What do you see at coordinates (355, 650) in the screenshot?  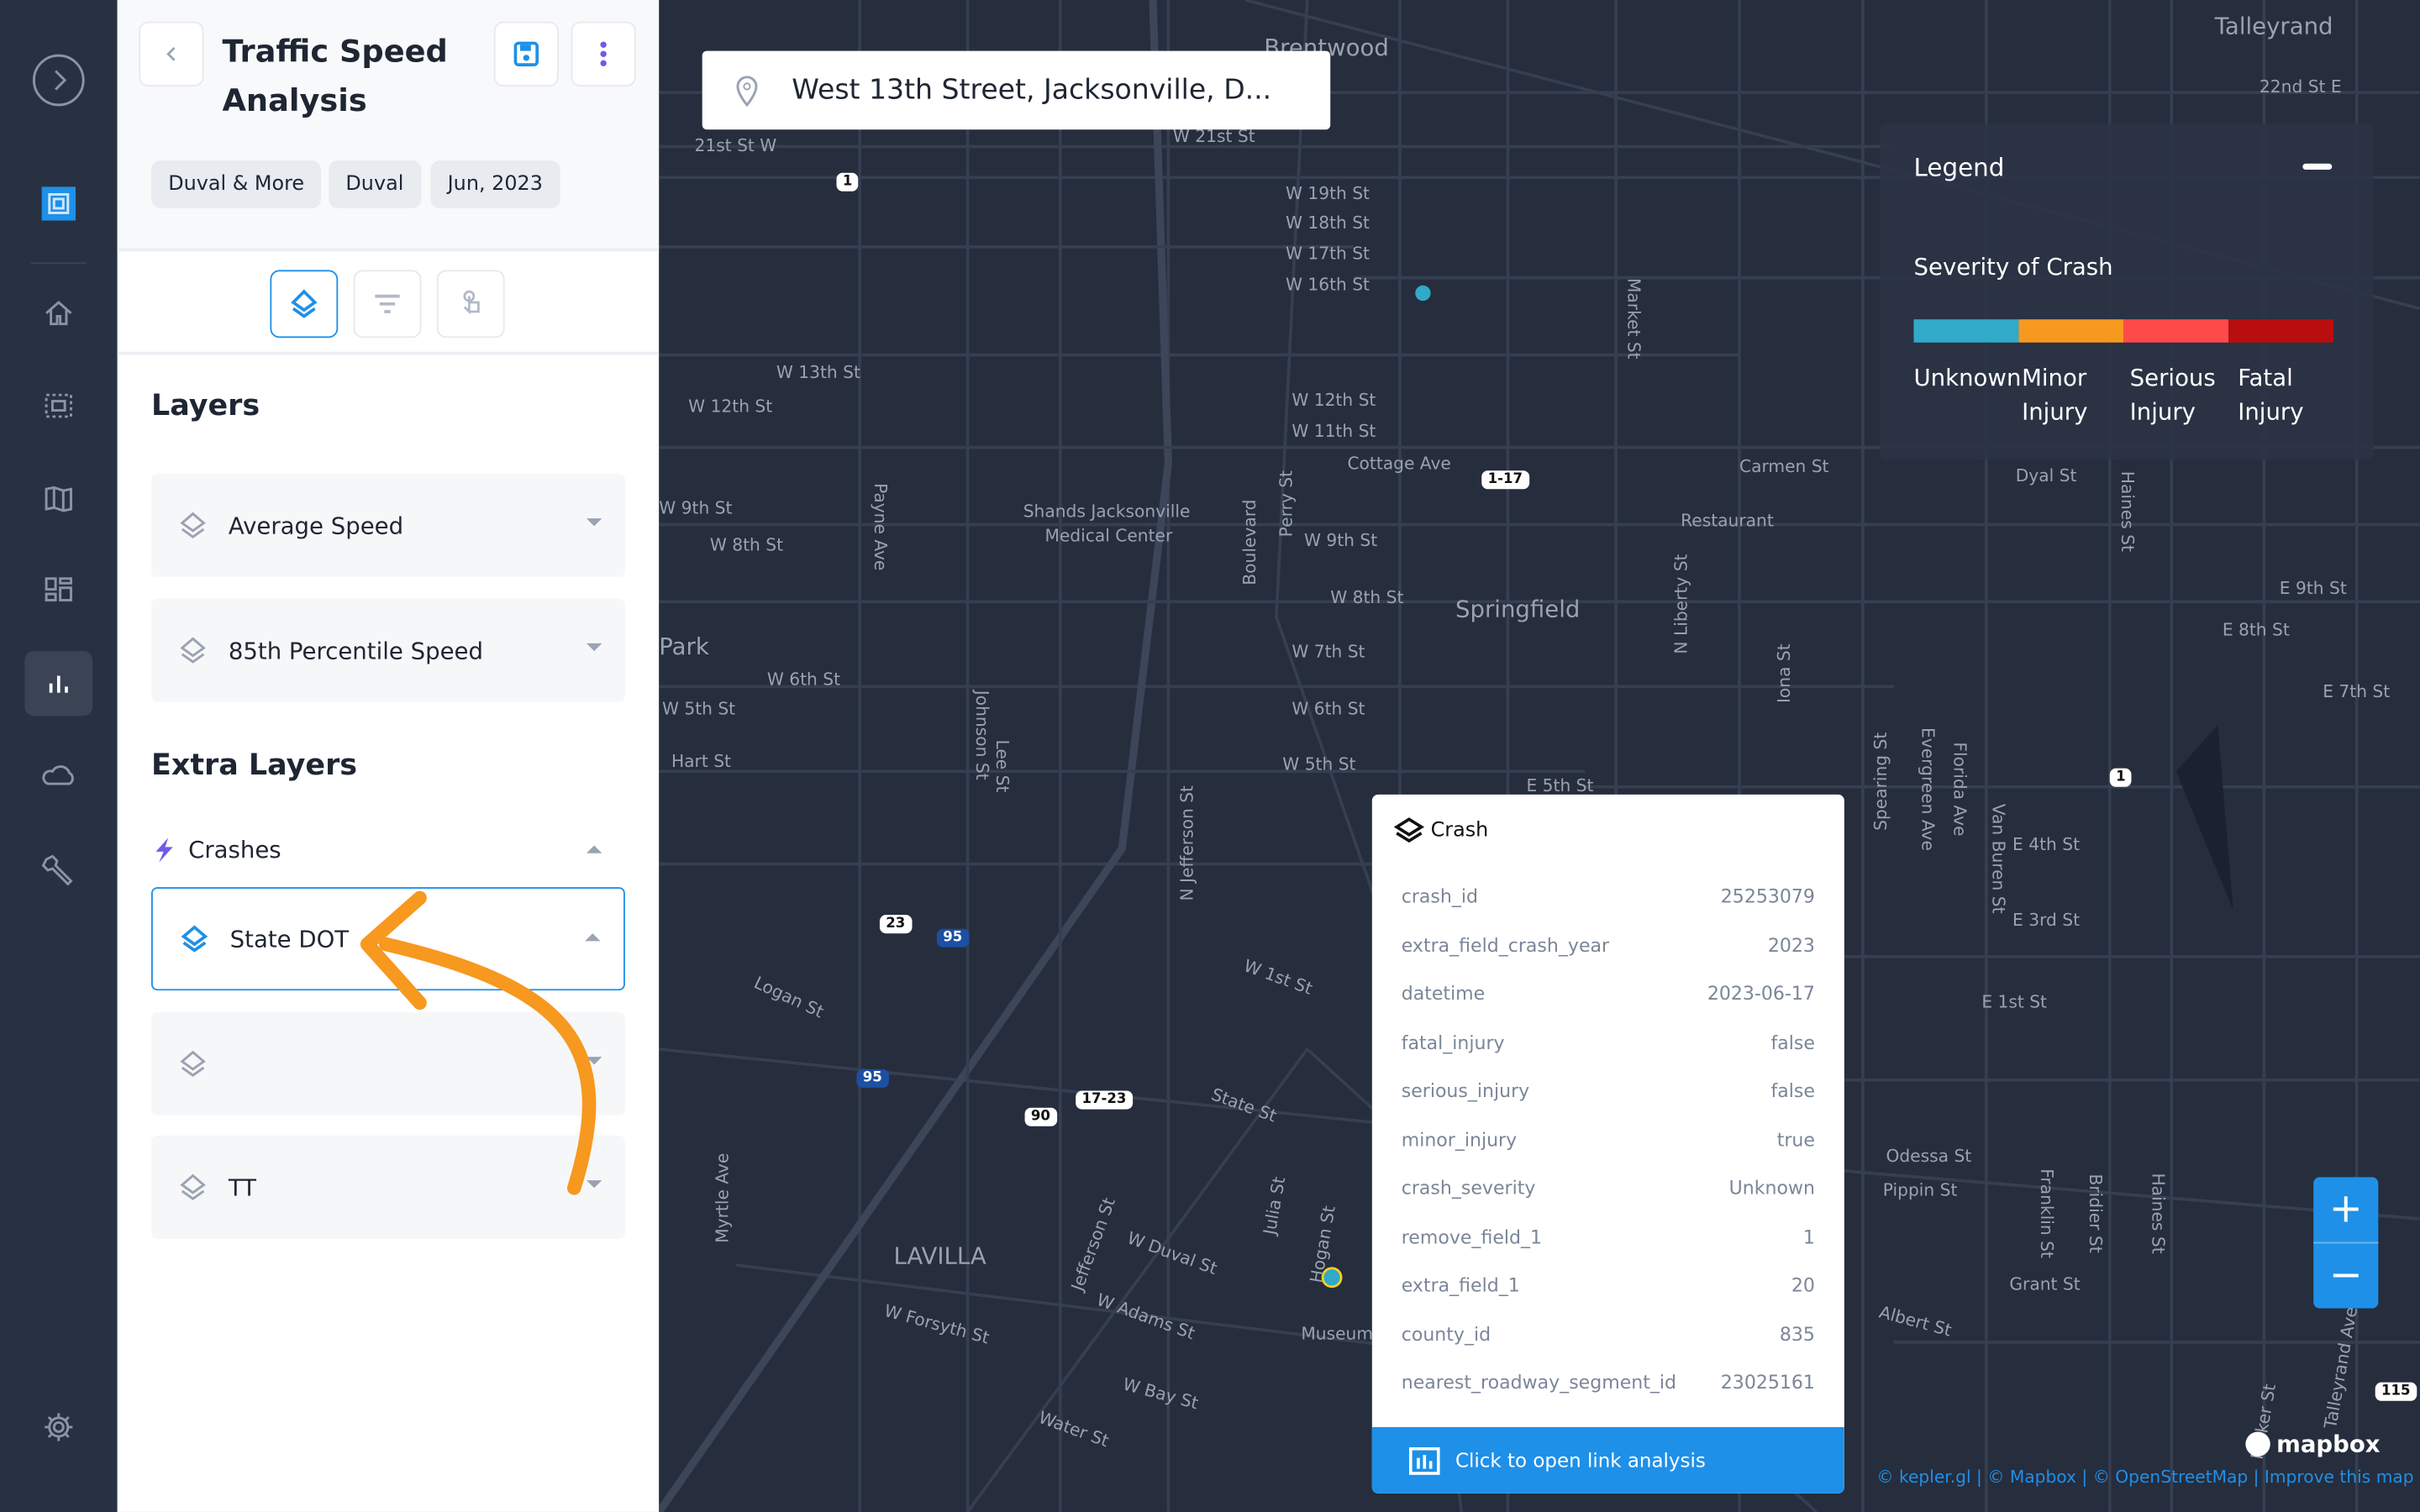 I see `layer-label: 85th Percentile Speed` at bounding box center [355, 650].